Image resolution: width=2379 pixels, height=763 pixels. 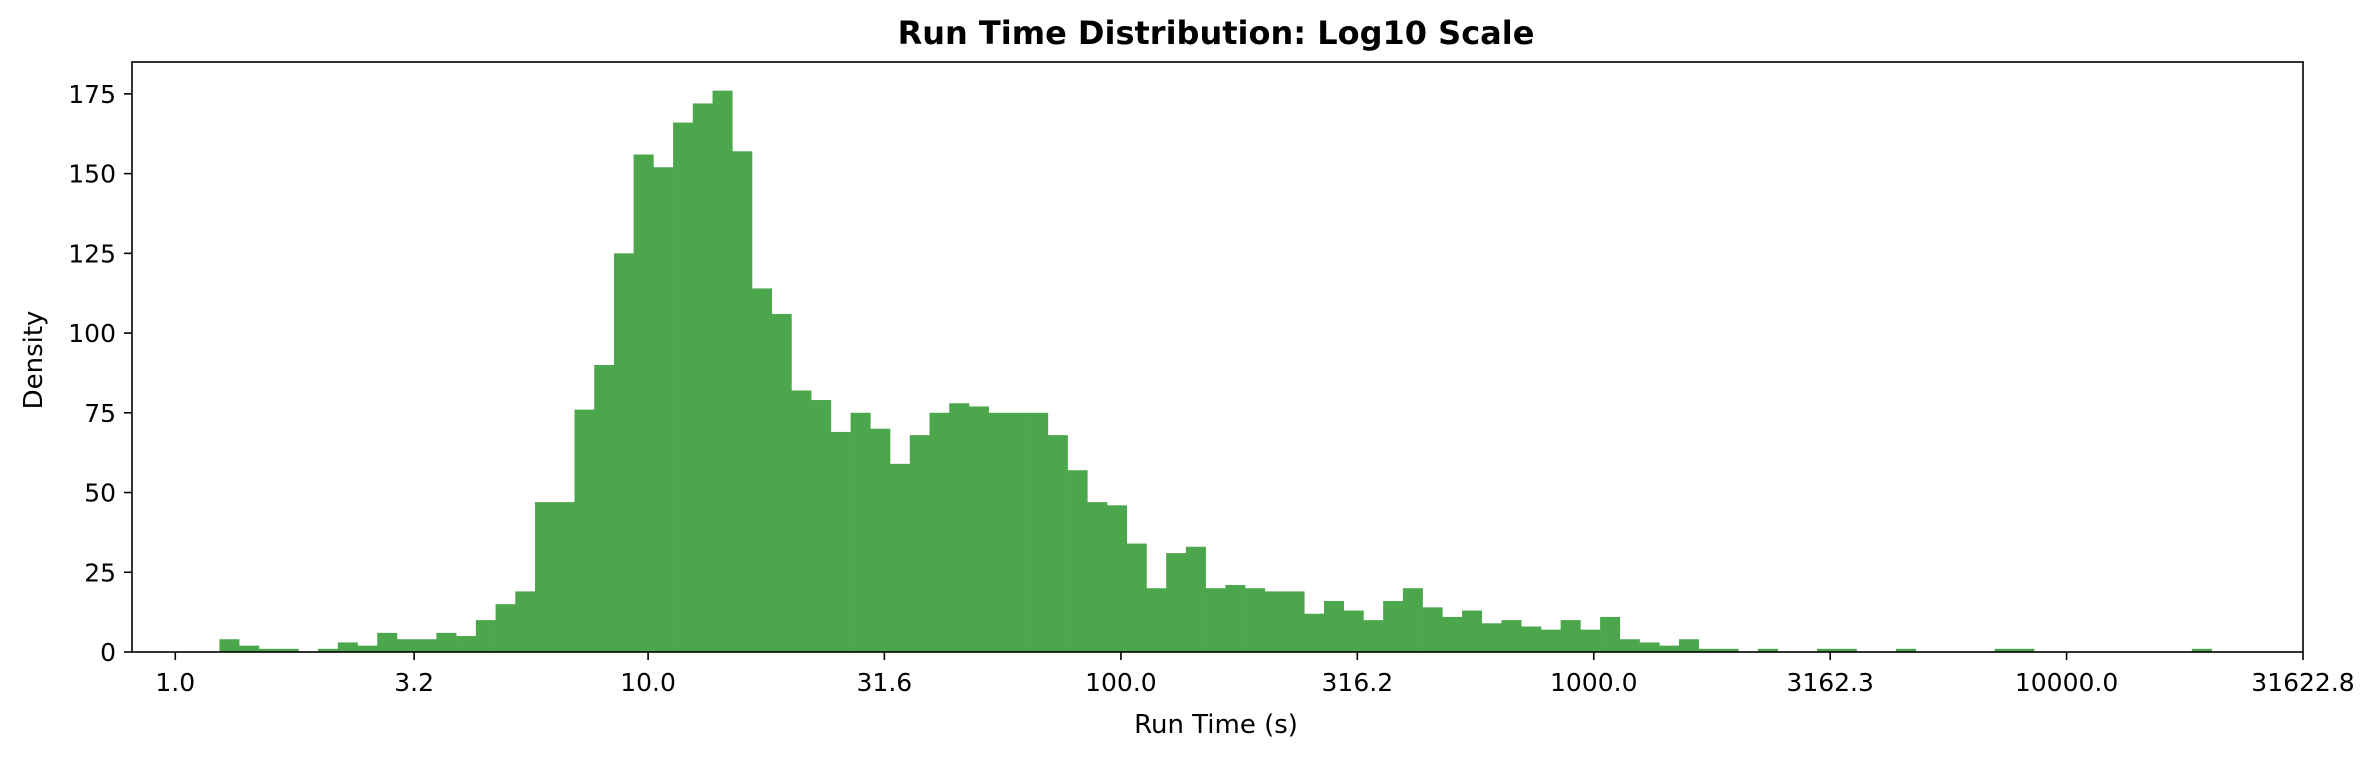 What do you see at coordinates (100, 373) in the screenshot?
I see `y-axis-ticks: 0 25 50 75 100 125 150 175` at bounding box center [100, 373].